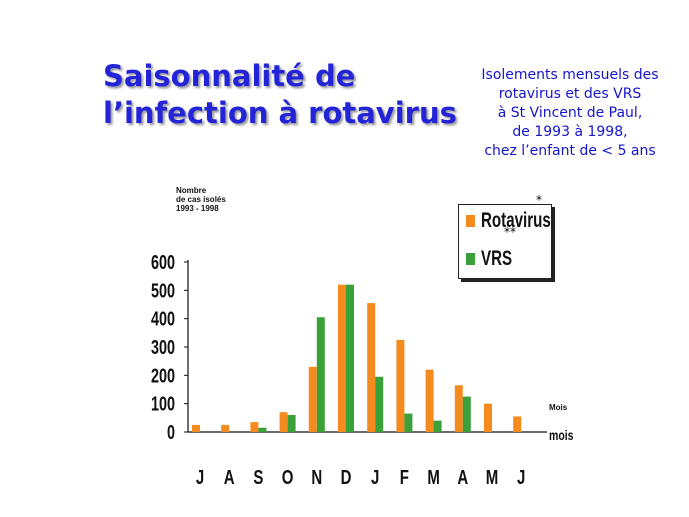 The height and width of the screenshot is (517, 689). I want to click on subtitle-line4: de 1993 à 1998,, so click(570, 132).